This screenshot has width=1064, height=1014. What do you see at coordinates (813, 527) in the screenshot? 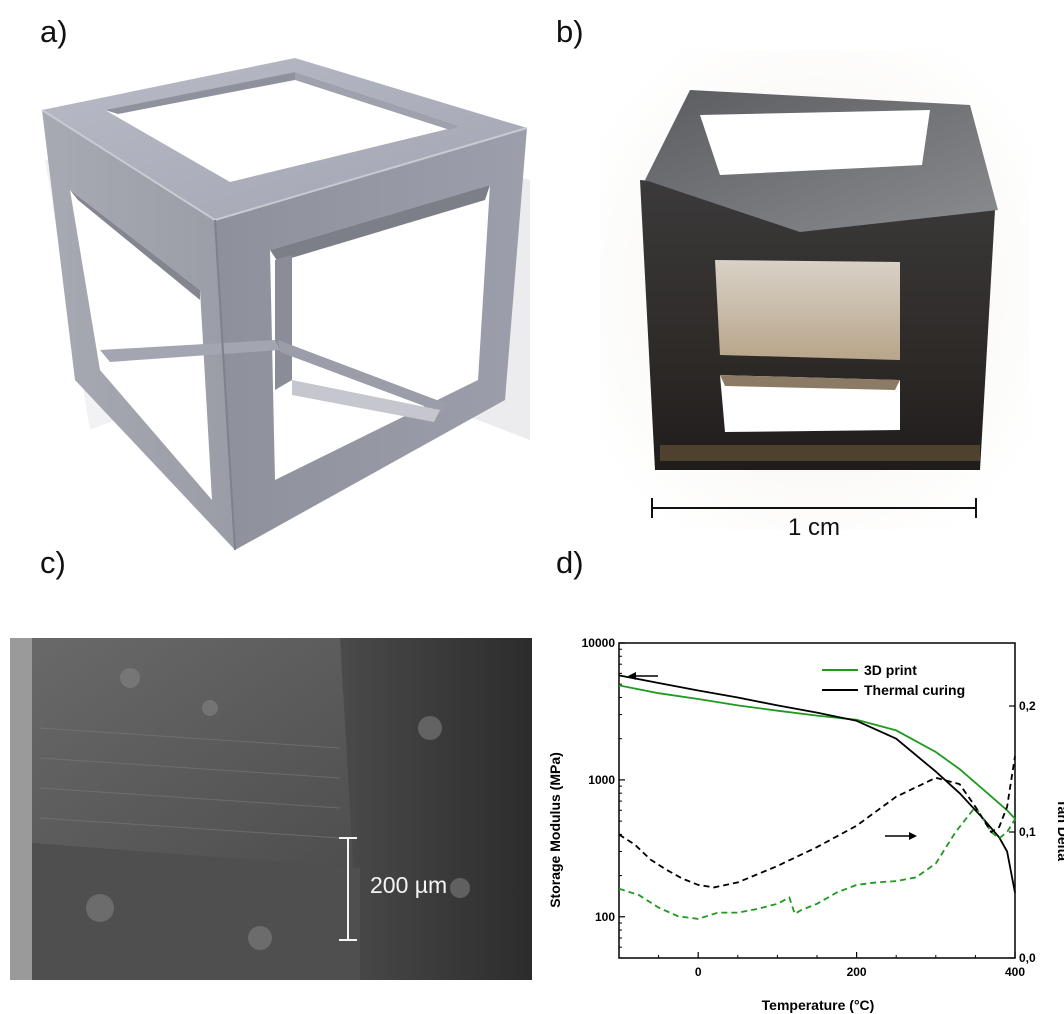
I see `scale-bar-label: 1 cm` at bounding box center [813, 527].